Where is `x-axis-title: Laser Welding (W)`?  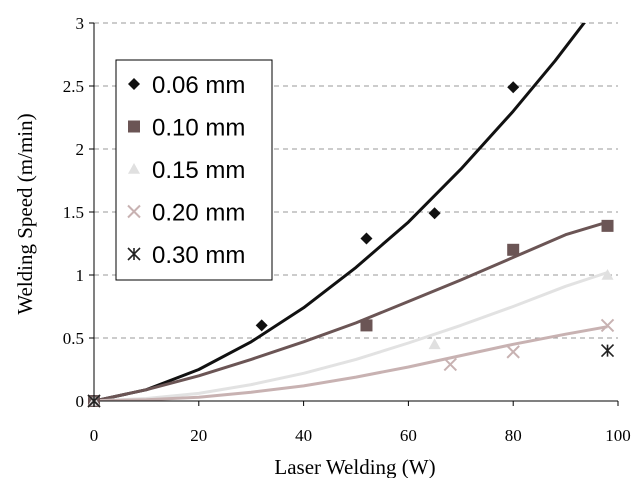 x-axis-title: Laser Welding (W) is located at coordinates (354, 466).